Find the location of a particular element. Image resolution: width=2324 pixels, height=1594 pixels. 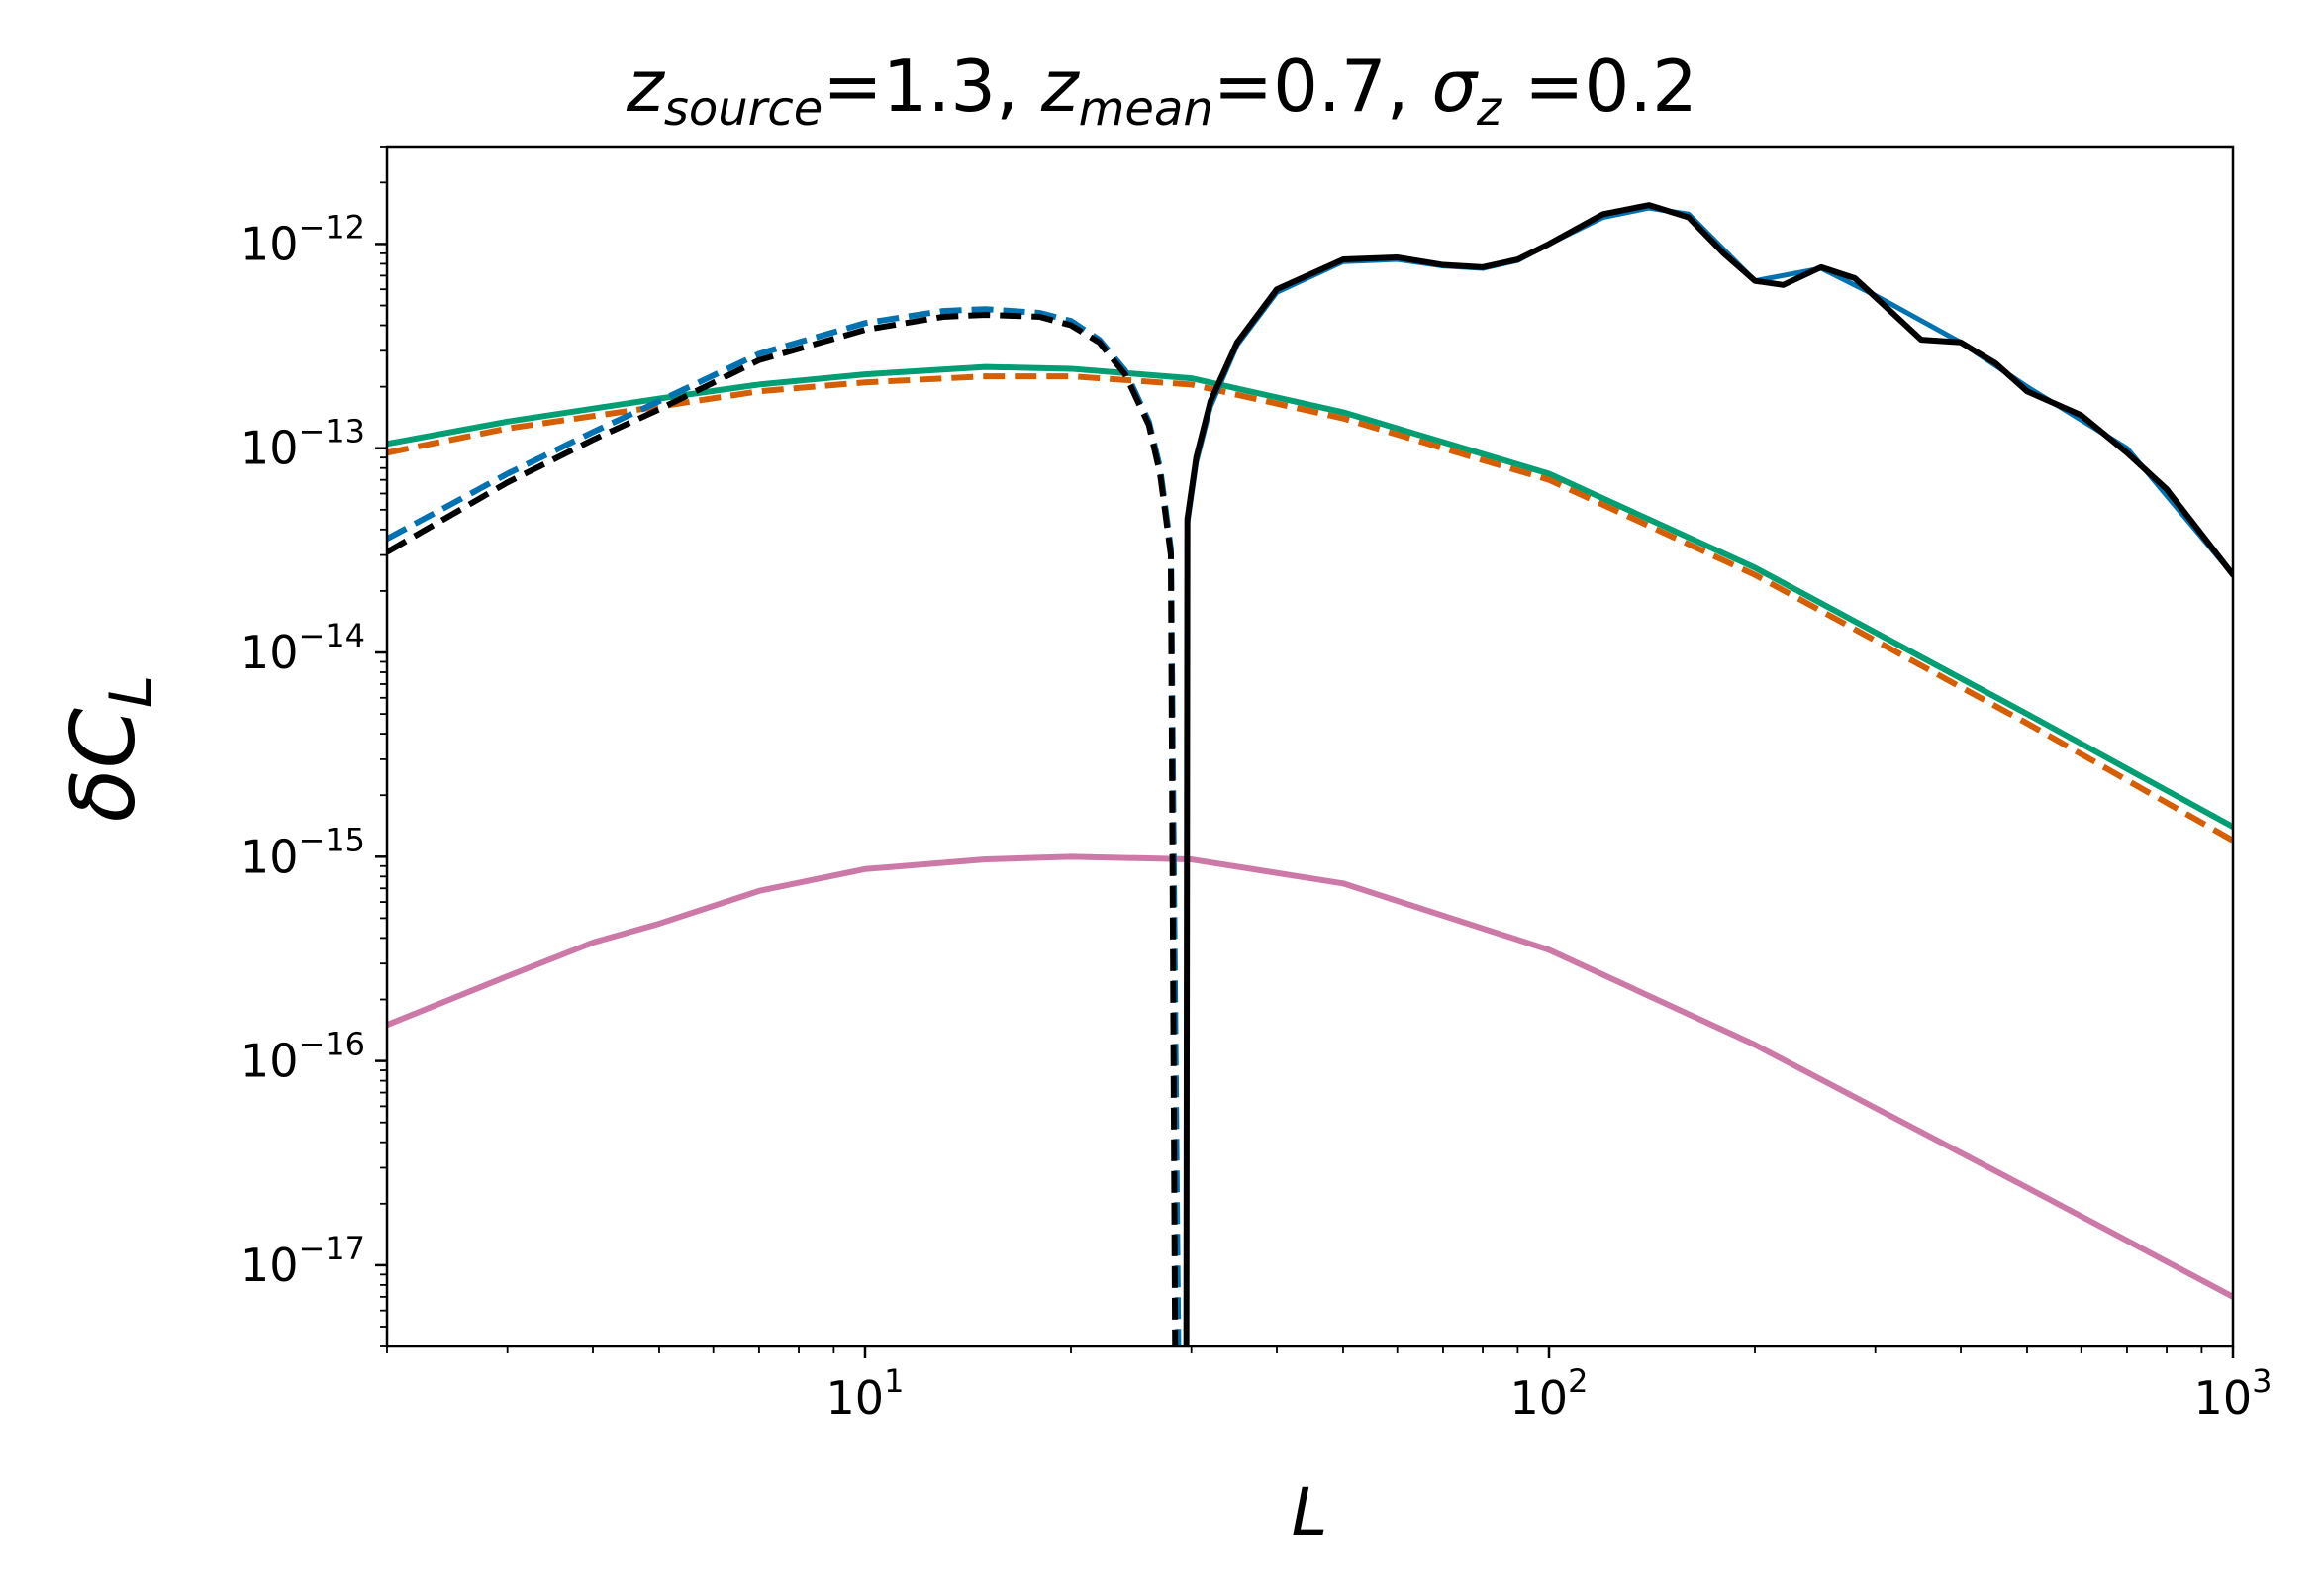

y-tick-label: 10−12 is located at coordinates (303, 239).